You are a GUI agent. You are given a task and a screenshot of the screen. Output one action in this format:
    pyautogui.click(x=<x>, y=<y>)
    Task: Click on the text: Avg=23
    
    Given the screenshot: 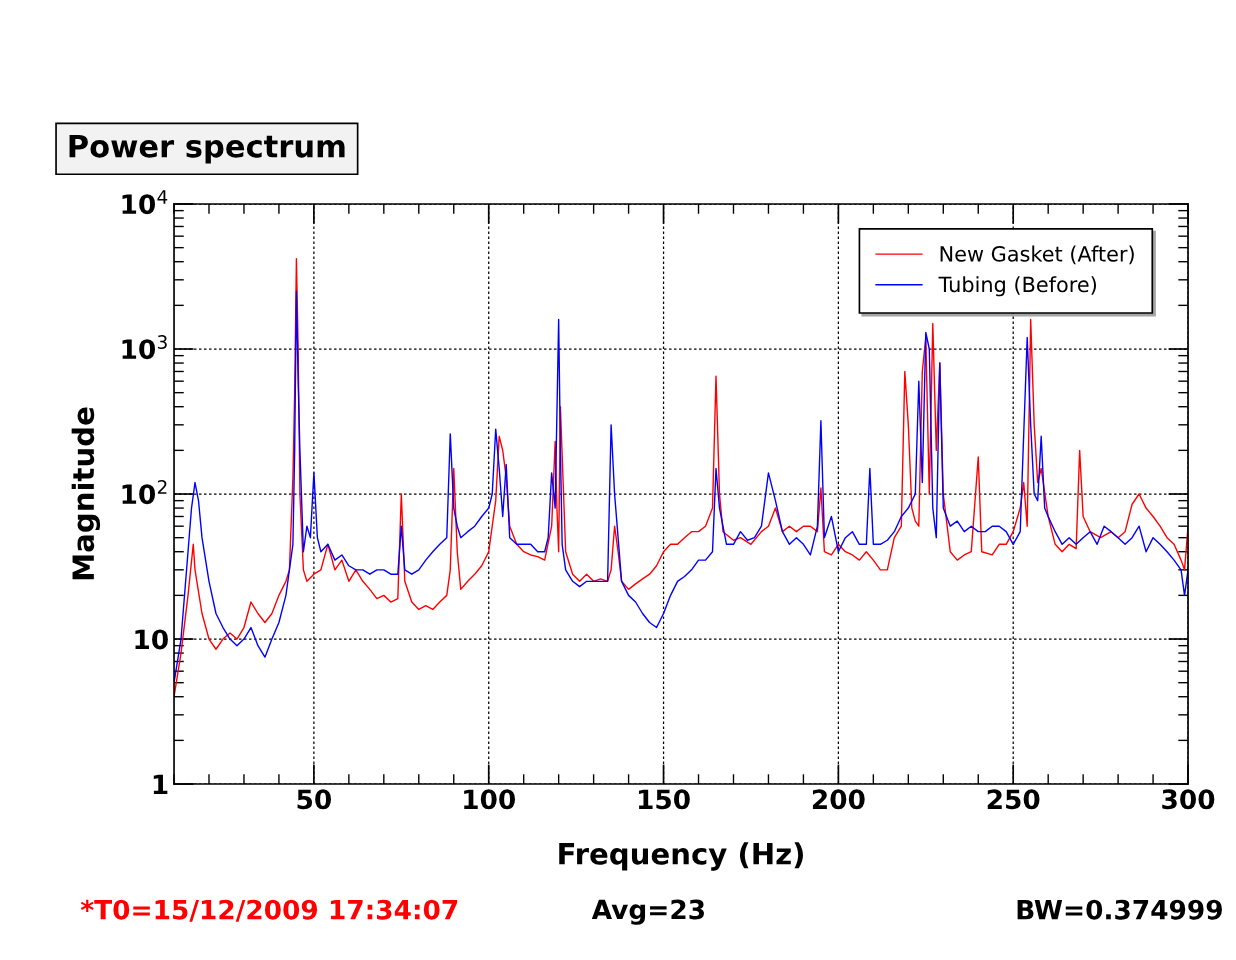 What is the action you would take?
    pyautogui.click(x=647, y=912)
    